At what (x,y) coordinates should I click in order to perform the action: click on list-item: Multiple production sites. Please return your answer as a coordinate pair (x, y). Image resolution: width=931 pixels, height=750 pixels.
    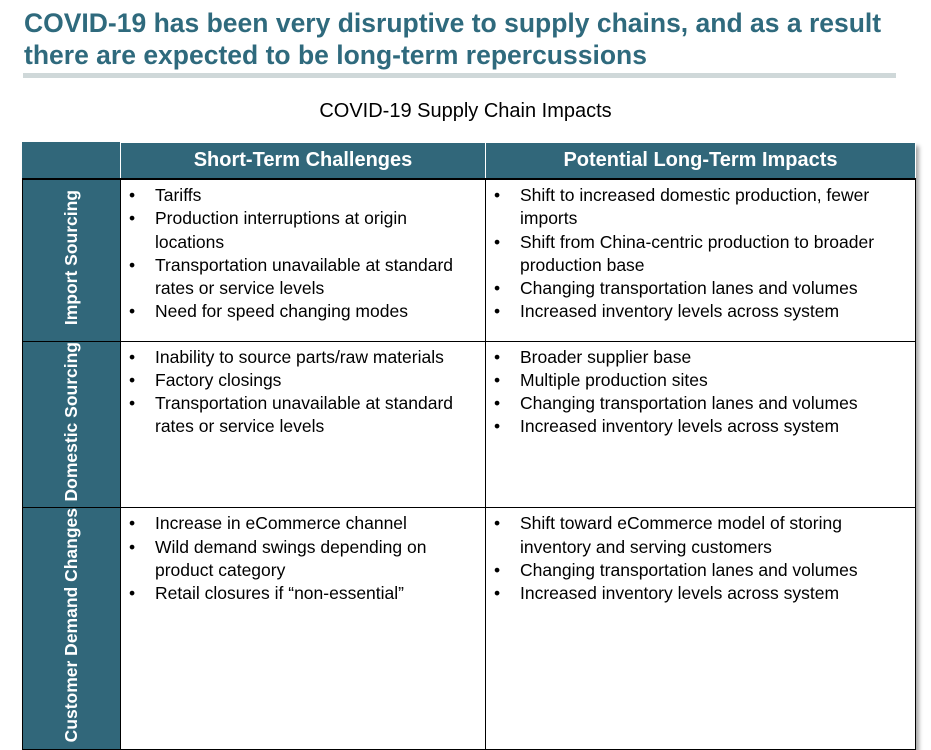
    Looking at the image, I should click on (700, 381).